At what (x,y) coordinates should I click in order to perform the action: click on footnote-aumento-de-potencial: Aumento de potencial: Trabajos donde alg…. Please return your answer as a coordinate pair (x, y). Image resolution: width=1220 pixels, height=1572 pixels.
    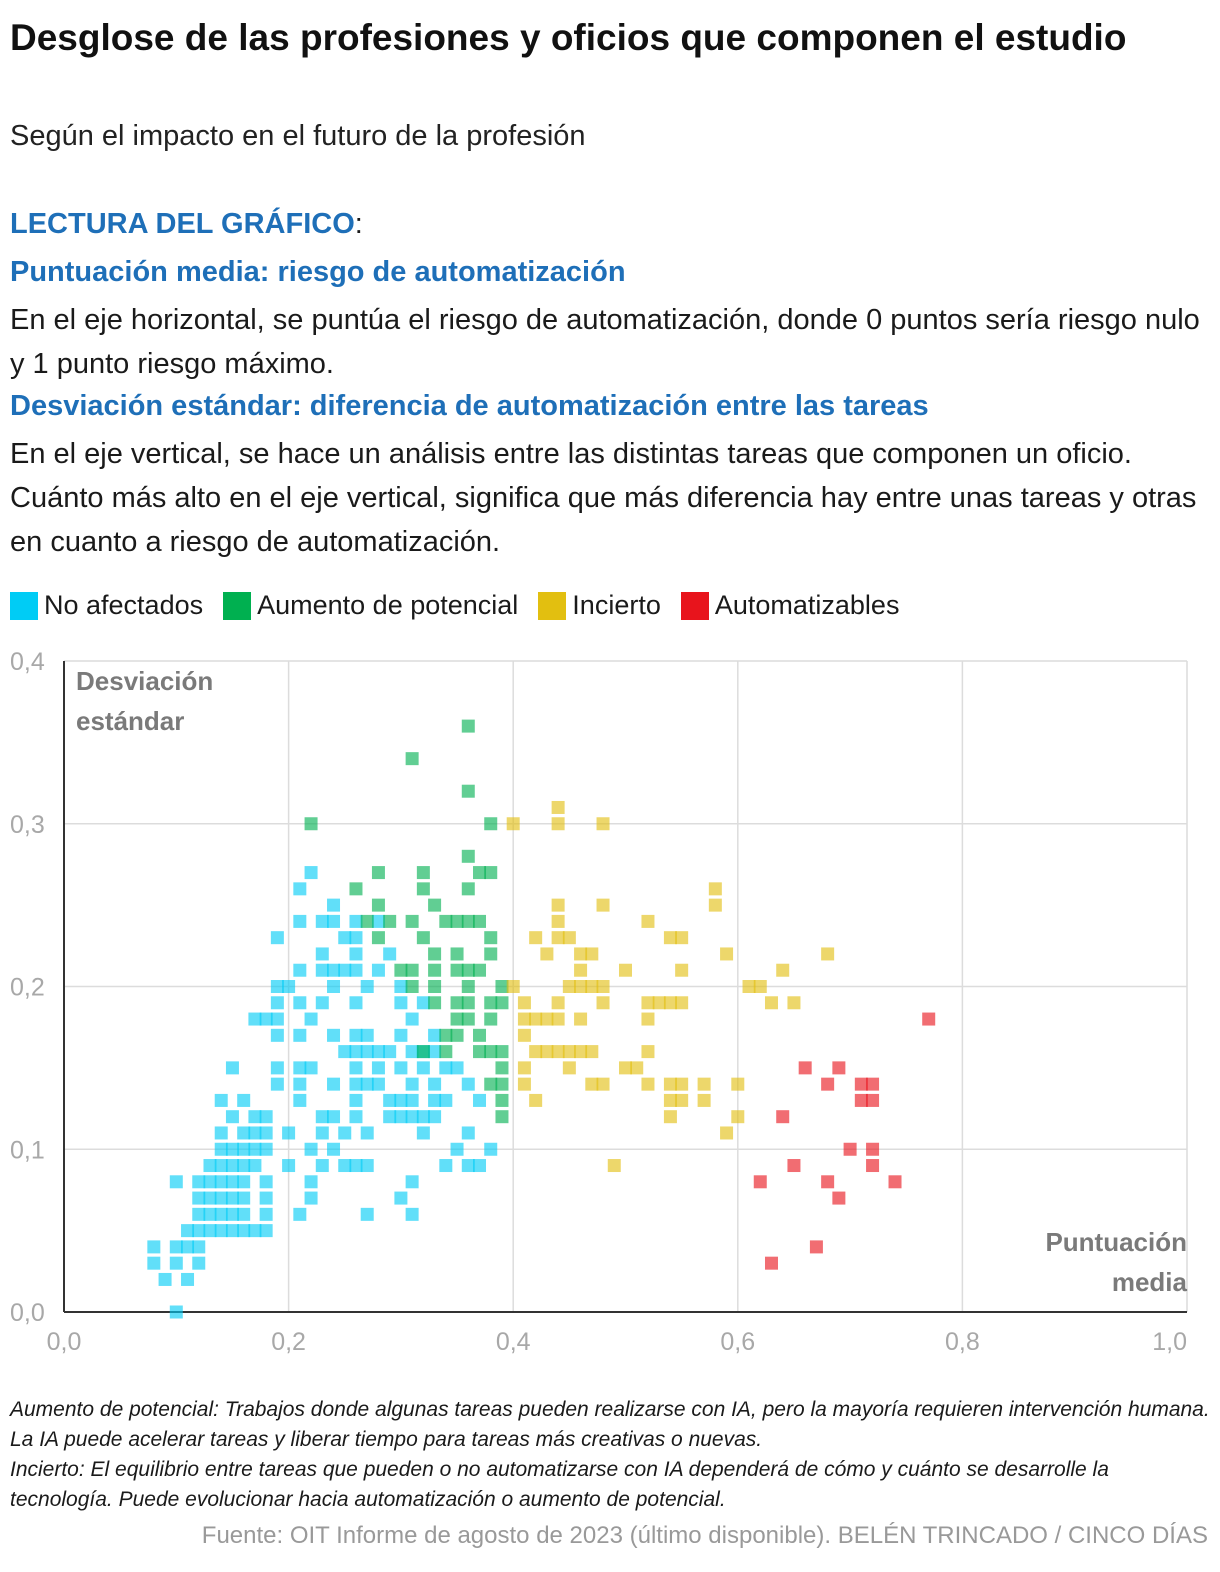
    Looking at the image, I should click on (610, 1424).